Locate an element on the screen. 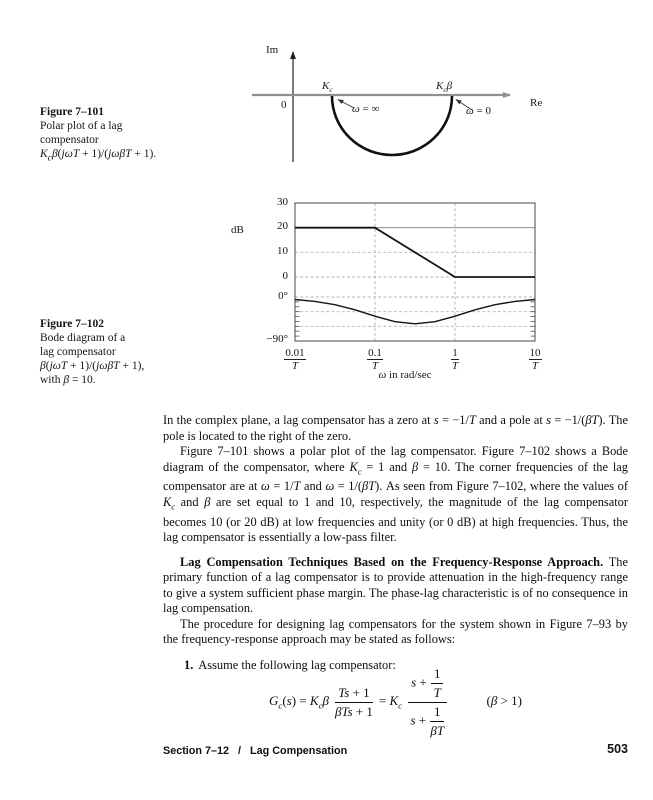  origin-label: 0 is located at coordinates (284, 105).